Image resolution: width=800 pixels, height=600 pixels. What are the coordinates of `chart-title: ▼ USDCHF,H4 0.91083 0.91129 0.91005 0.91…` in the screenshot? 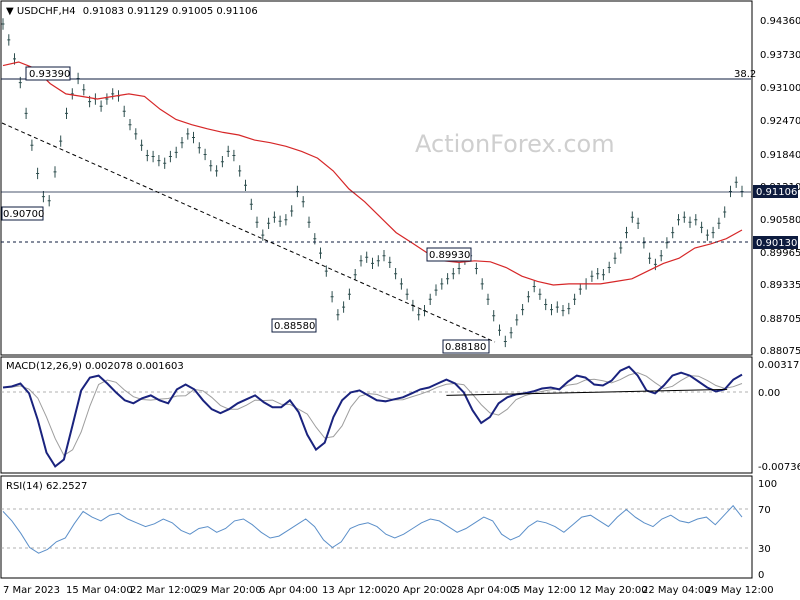 It's located at (132, 11).